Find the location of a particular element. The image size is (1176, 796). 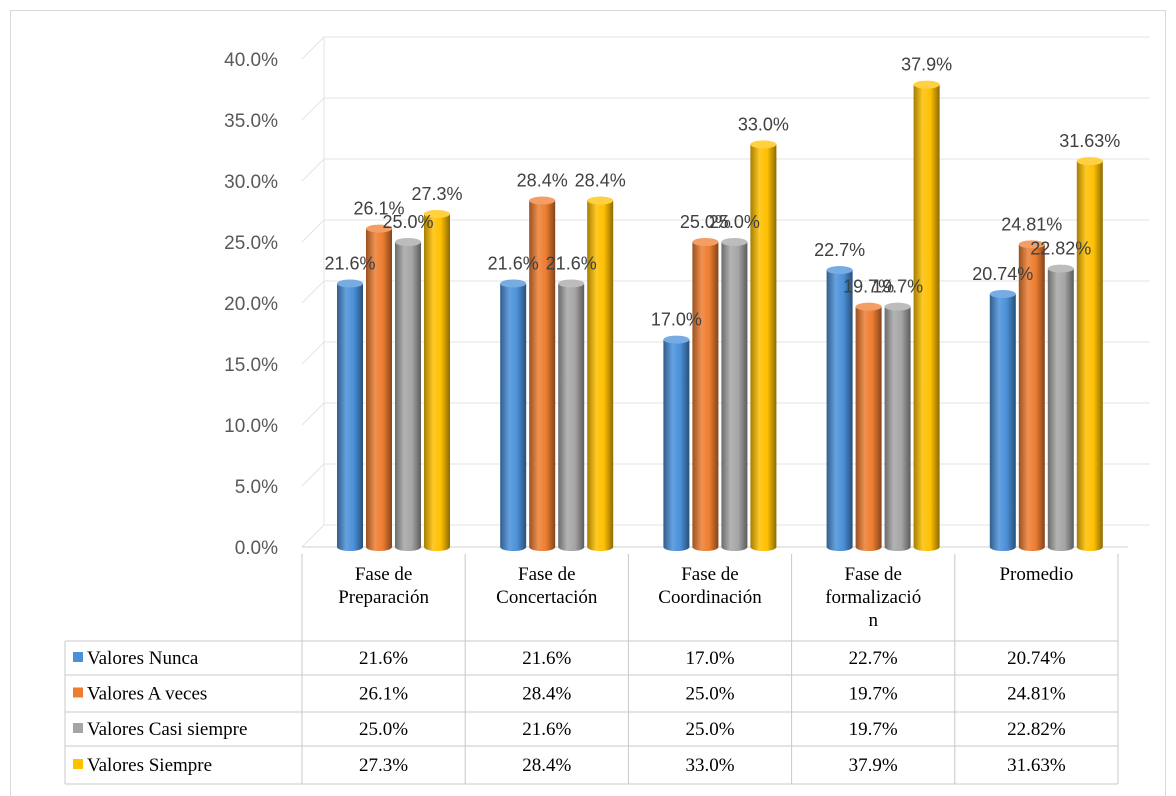

legend-label: Valores A veces is located at coordinates (147, 694).